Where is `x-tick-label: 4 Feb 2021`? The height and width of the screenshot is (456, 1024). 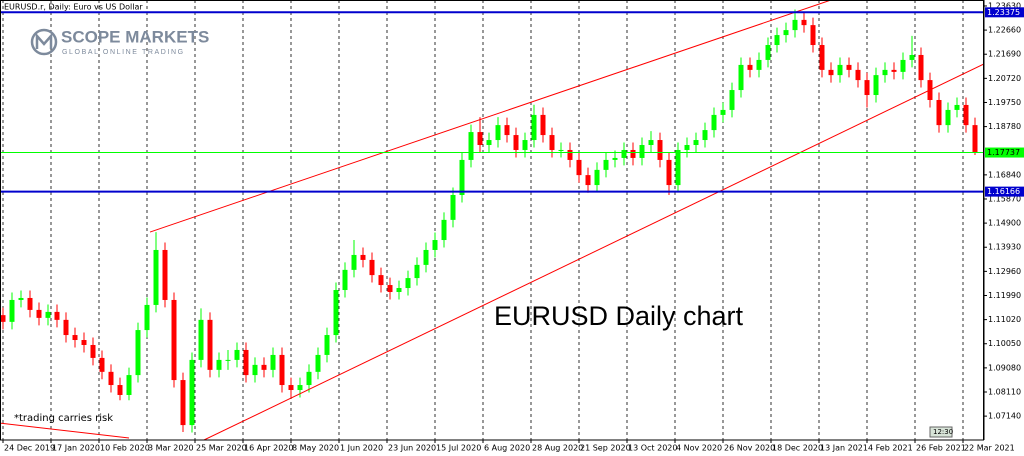 x-tick-label: 4 Feb 2021 is located at coordinates (890, 448).